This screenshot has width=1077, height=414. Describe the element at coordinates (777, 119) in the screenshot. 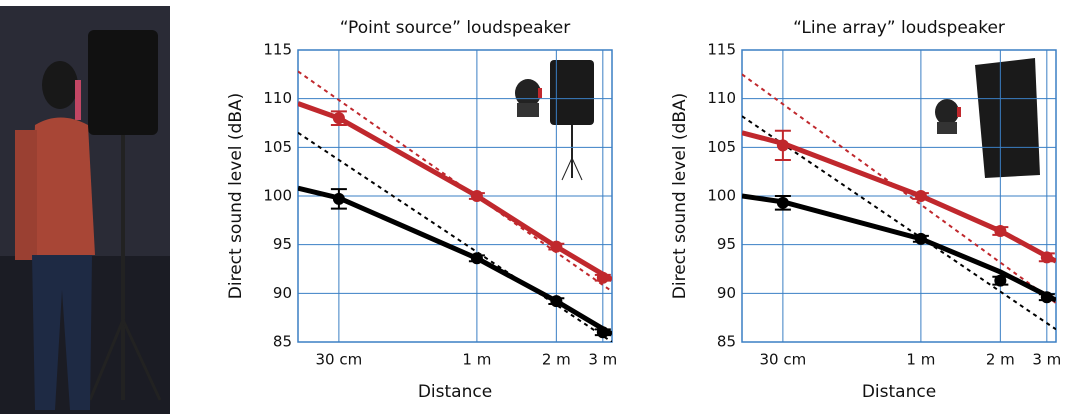

I see `inset-icons` at that location.